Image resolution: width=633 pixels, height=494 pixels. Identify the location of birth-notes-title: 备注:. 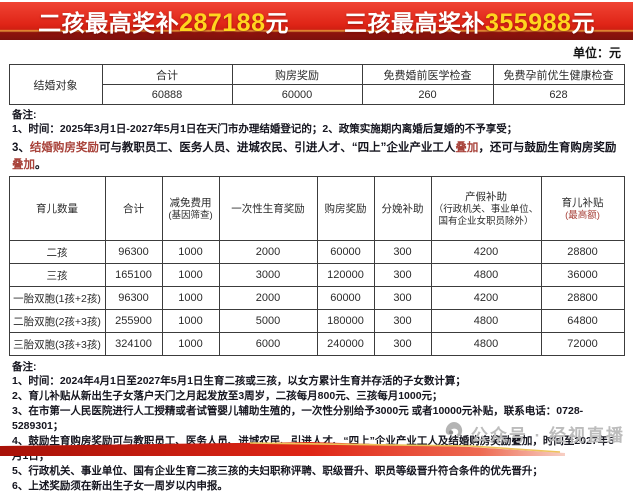
(24, 367).